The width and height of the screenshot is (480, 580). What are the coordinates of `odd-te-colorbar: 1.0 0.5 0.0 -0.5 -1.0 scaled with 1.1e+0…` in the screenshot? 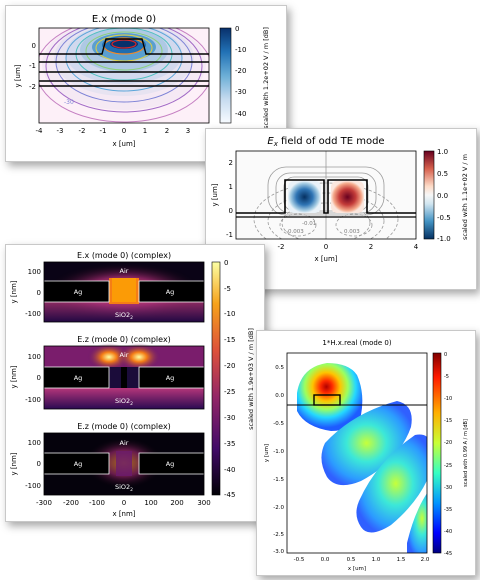 It's located at (446, 195).